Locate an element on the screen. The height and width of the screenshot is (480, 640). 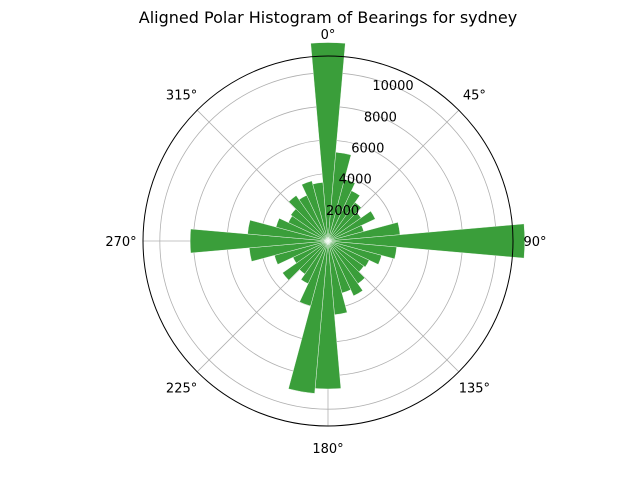
radial-tick-label-4000: 4000 is located at coordinates (355, 180).